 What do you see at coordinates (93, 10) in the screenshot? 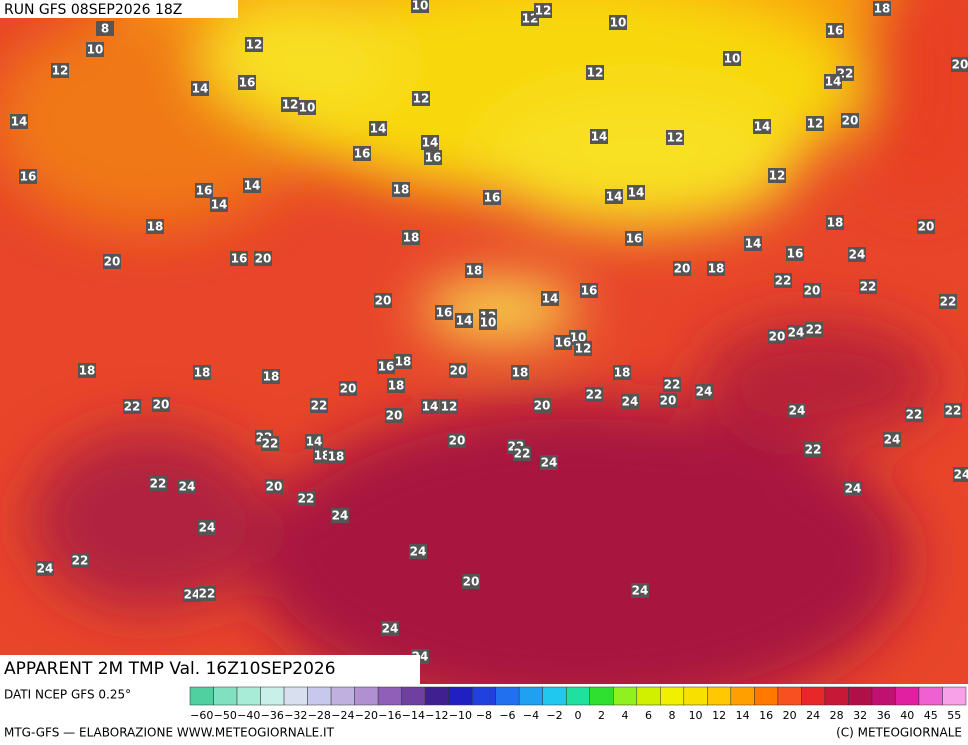
I see `run-text: RUN GFS 08SEP2026 18Z` at bounding box center [93, 10].